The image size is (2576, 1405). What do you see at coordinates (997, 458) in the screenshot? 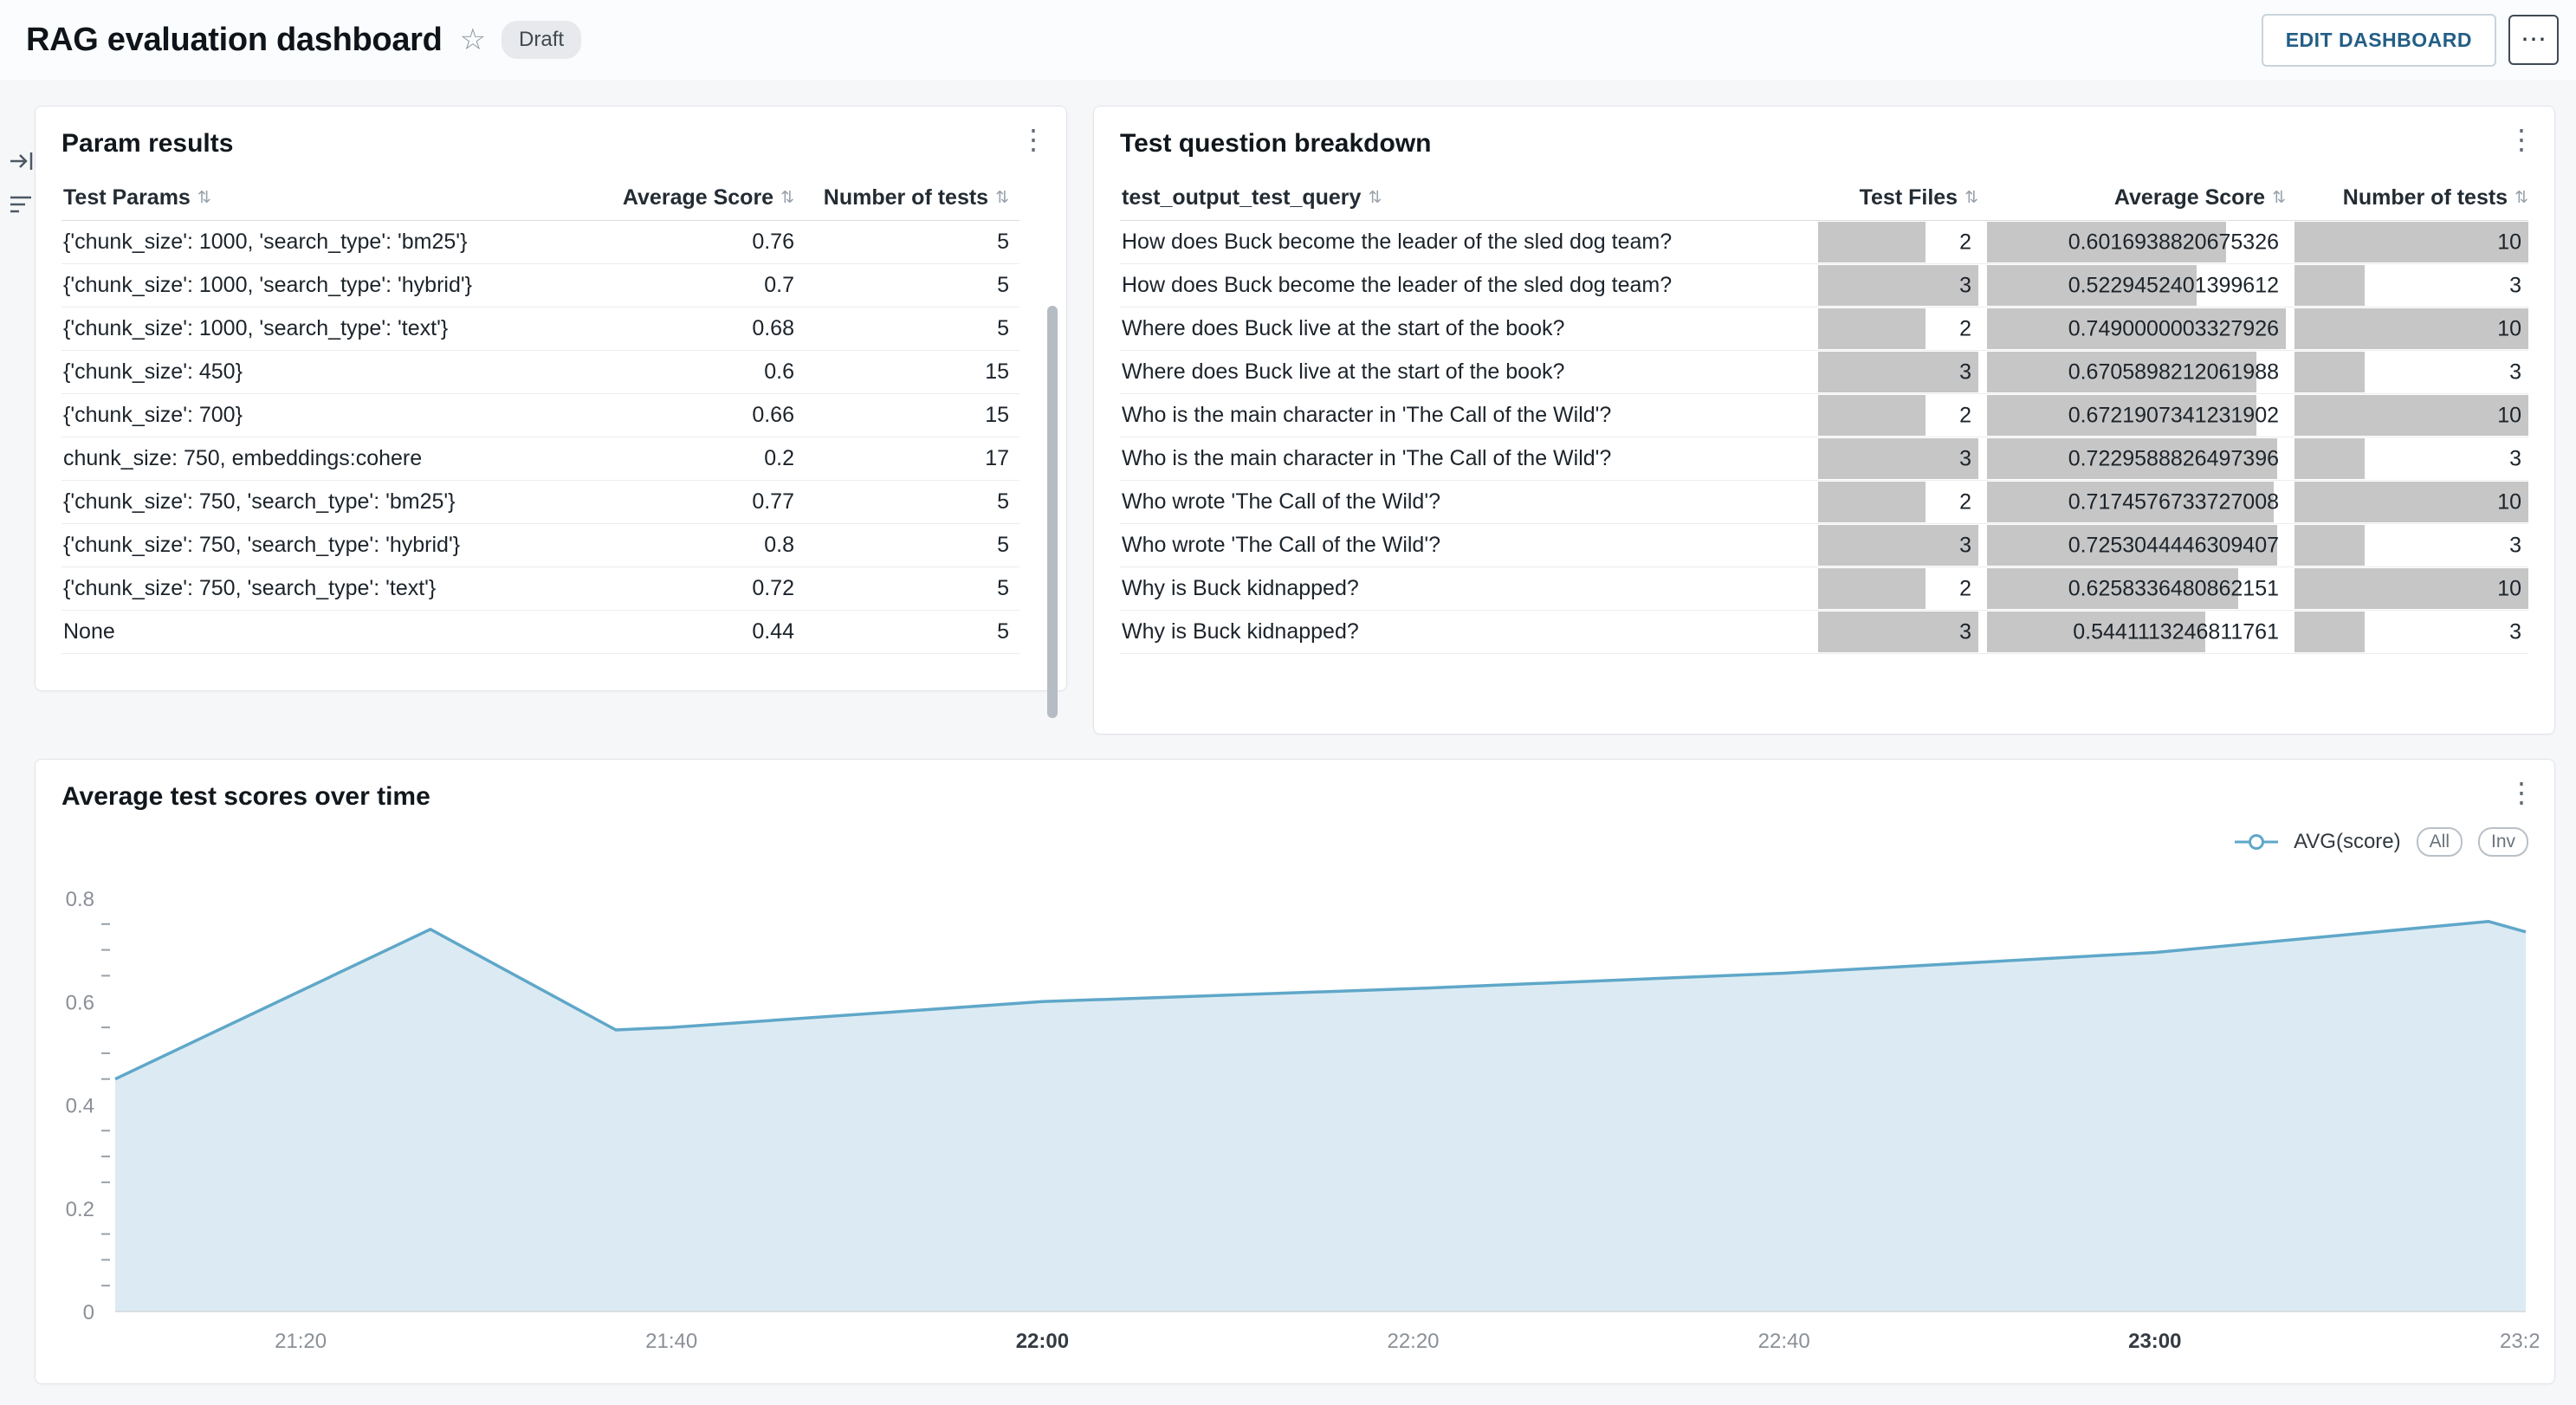
I see `number-of-tests-cell: 17` at bounding box center [997, 458].